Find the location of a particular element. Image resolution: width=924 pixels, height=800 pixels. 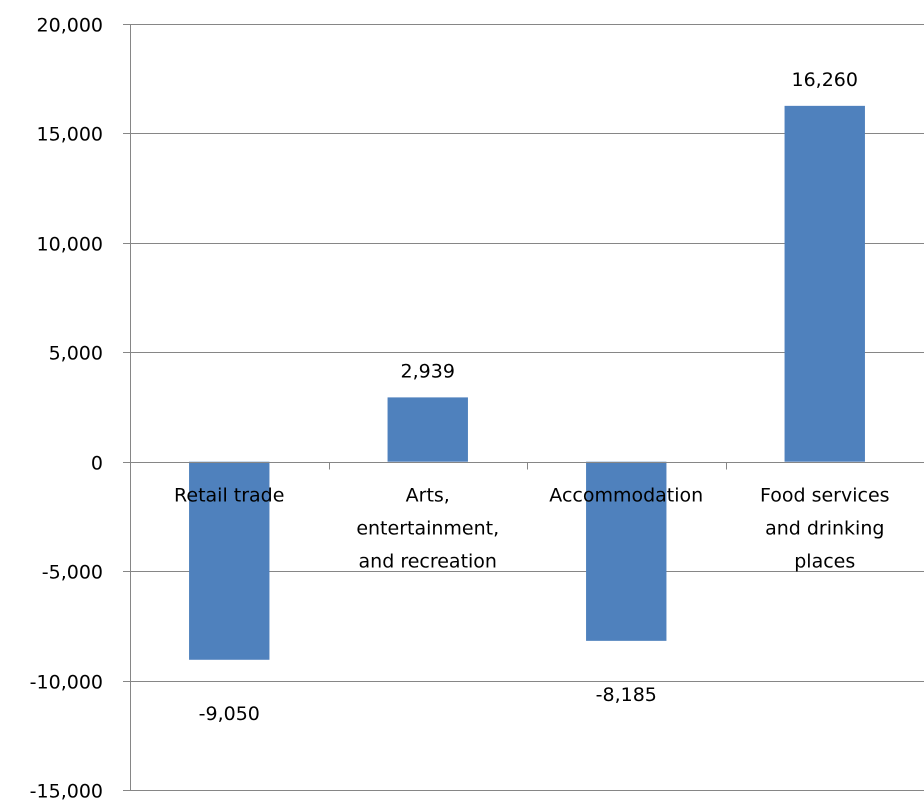

category-label-line: Arts, is located at coordinates (428, 496).